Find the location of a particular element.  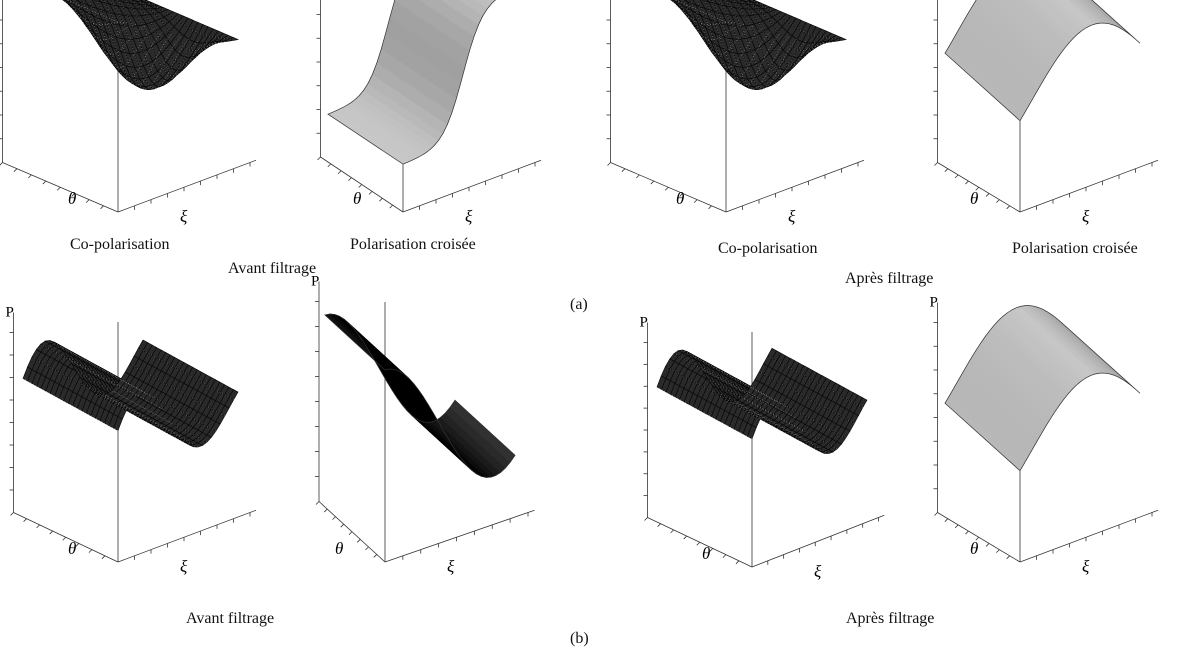

caption-a-left-group: Avant filtrage is located at coordinates (272, 268).